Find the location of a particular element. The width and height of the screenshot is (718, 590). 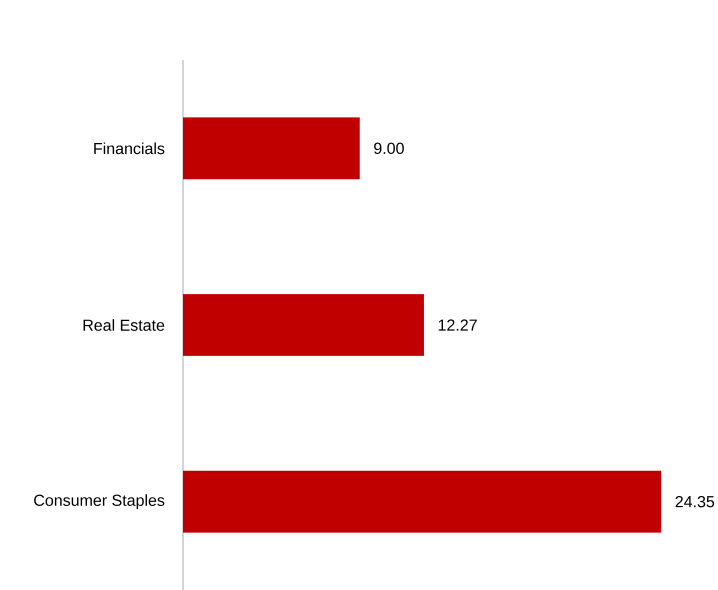

data-label: 9.00 is located at coordinates (389, 148).